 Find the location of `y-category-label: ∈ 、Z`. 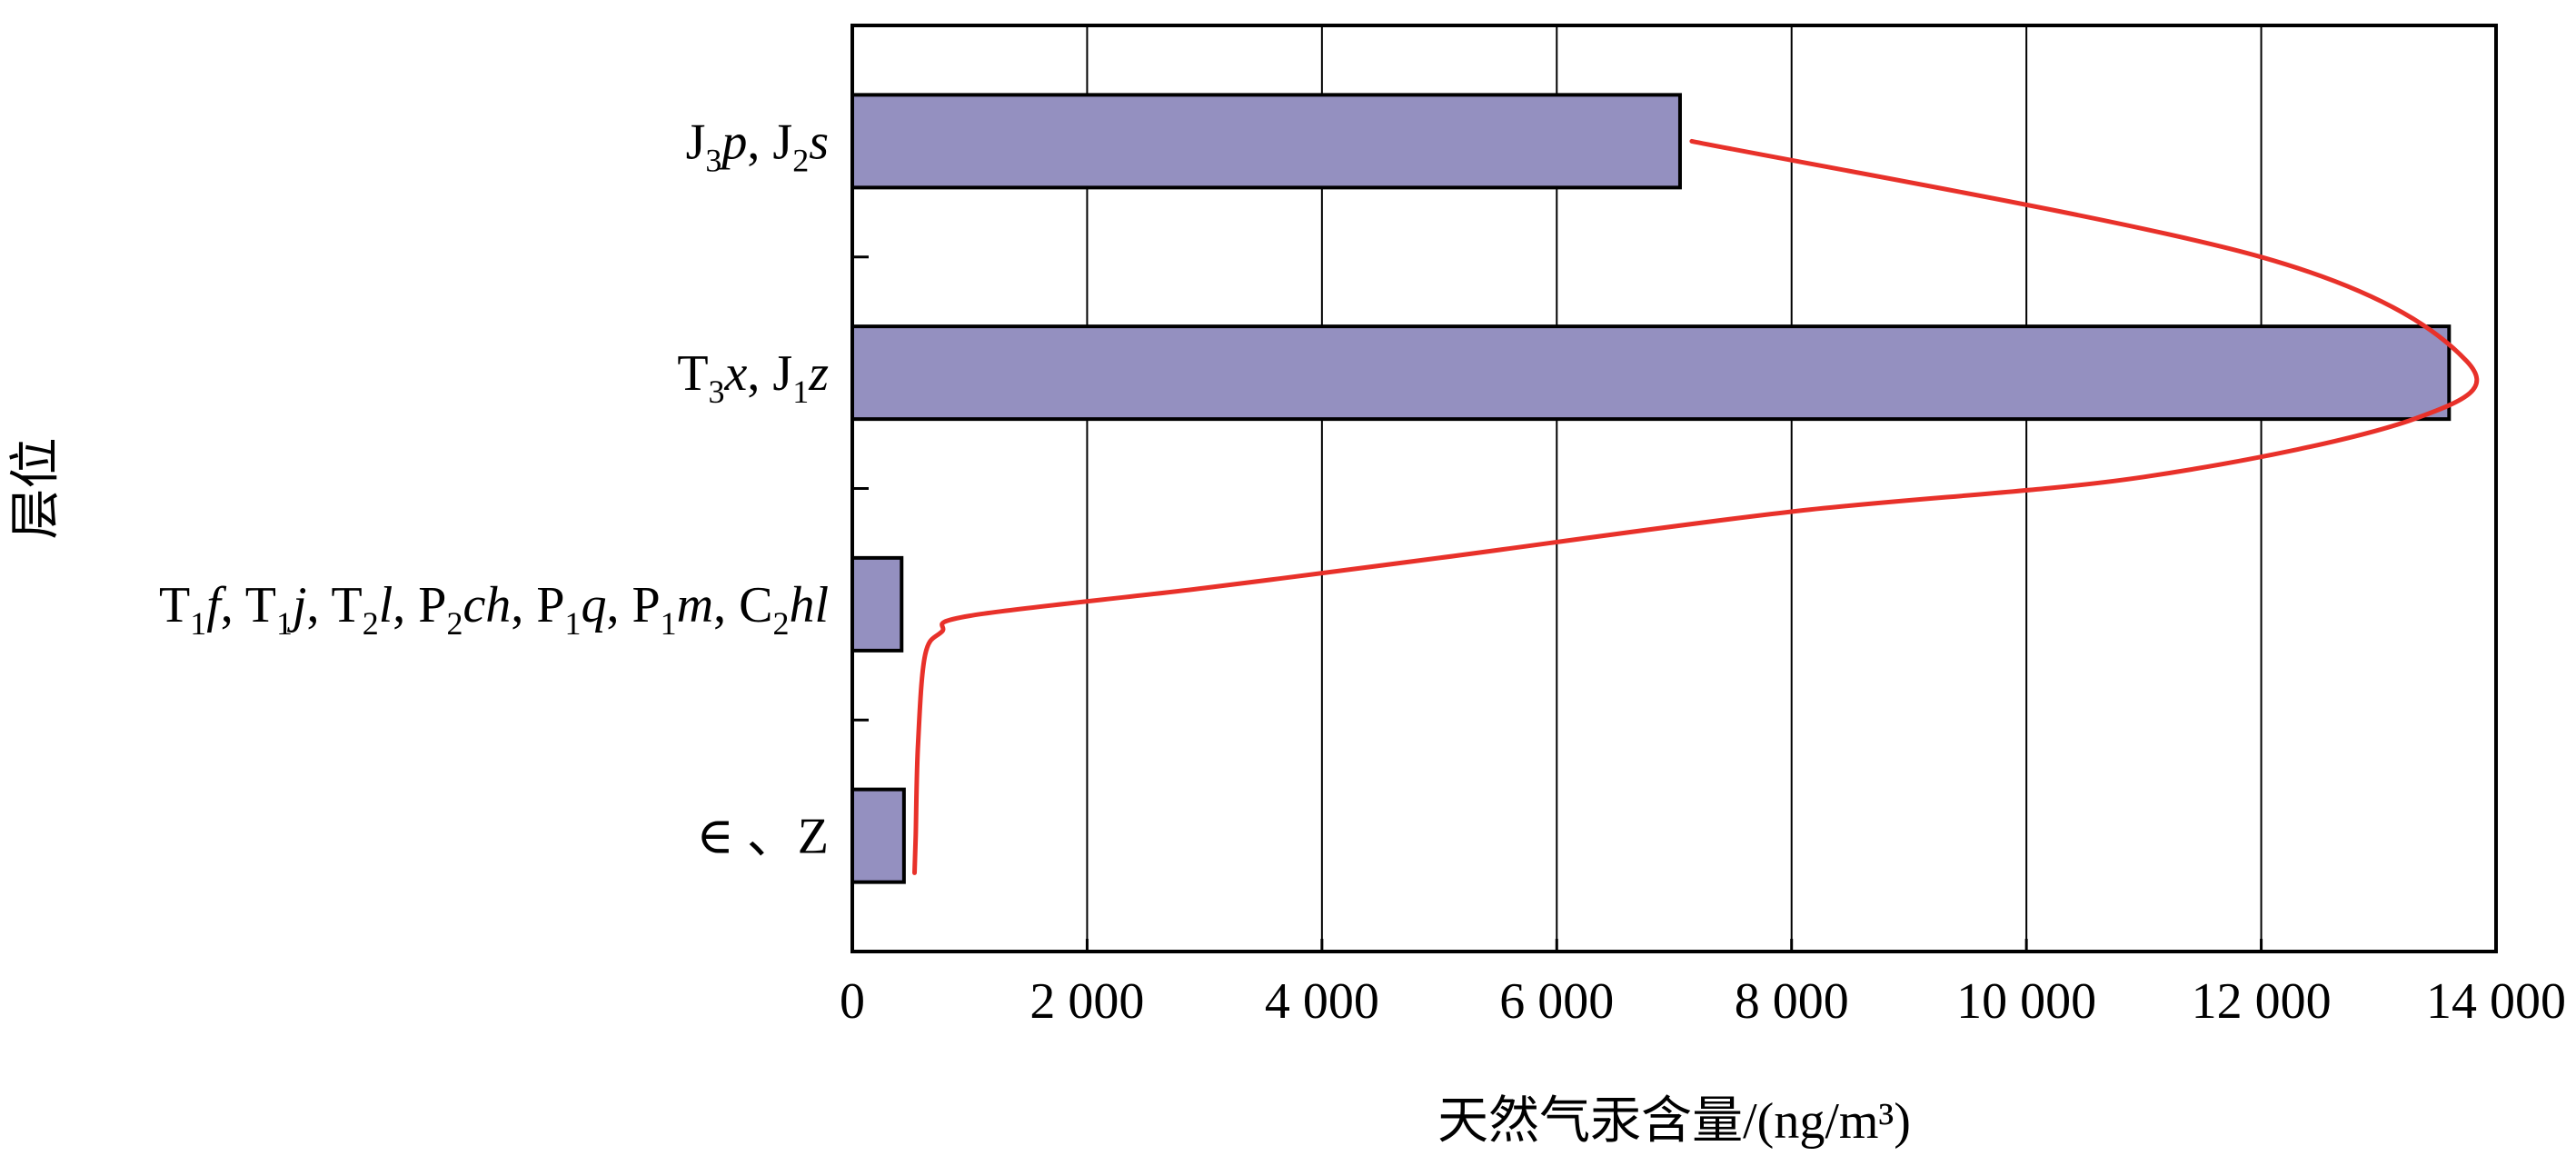

y-category-label: ∈ 、Z is located at coordinates (763, 837).